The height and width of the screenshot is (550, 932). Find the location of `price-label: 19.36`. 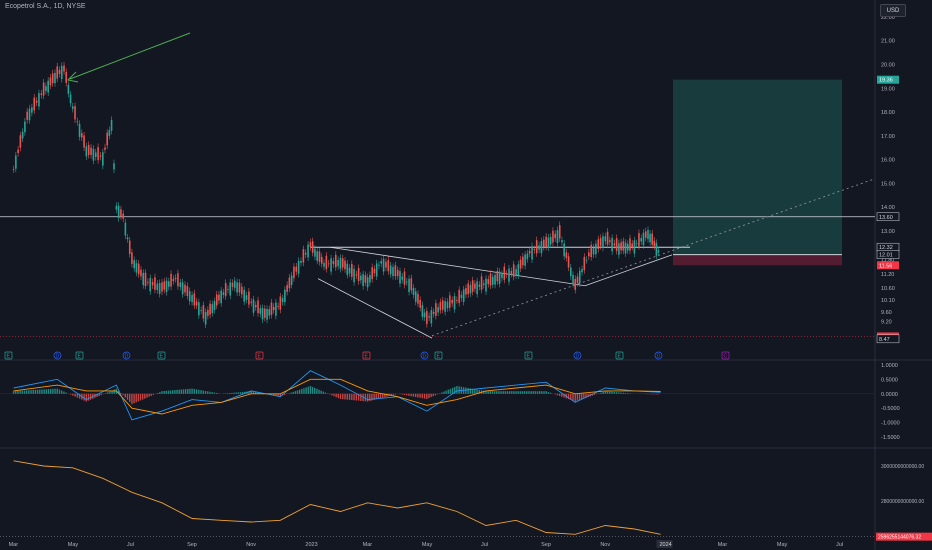

price-label: 19.36 is located at coordinates (886, 81).